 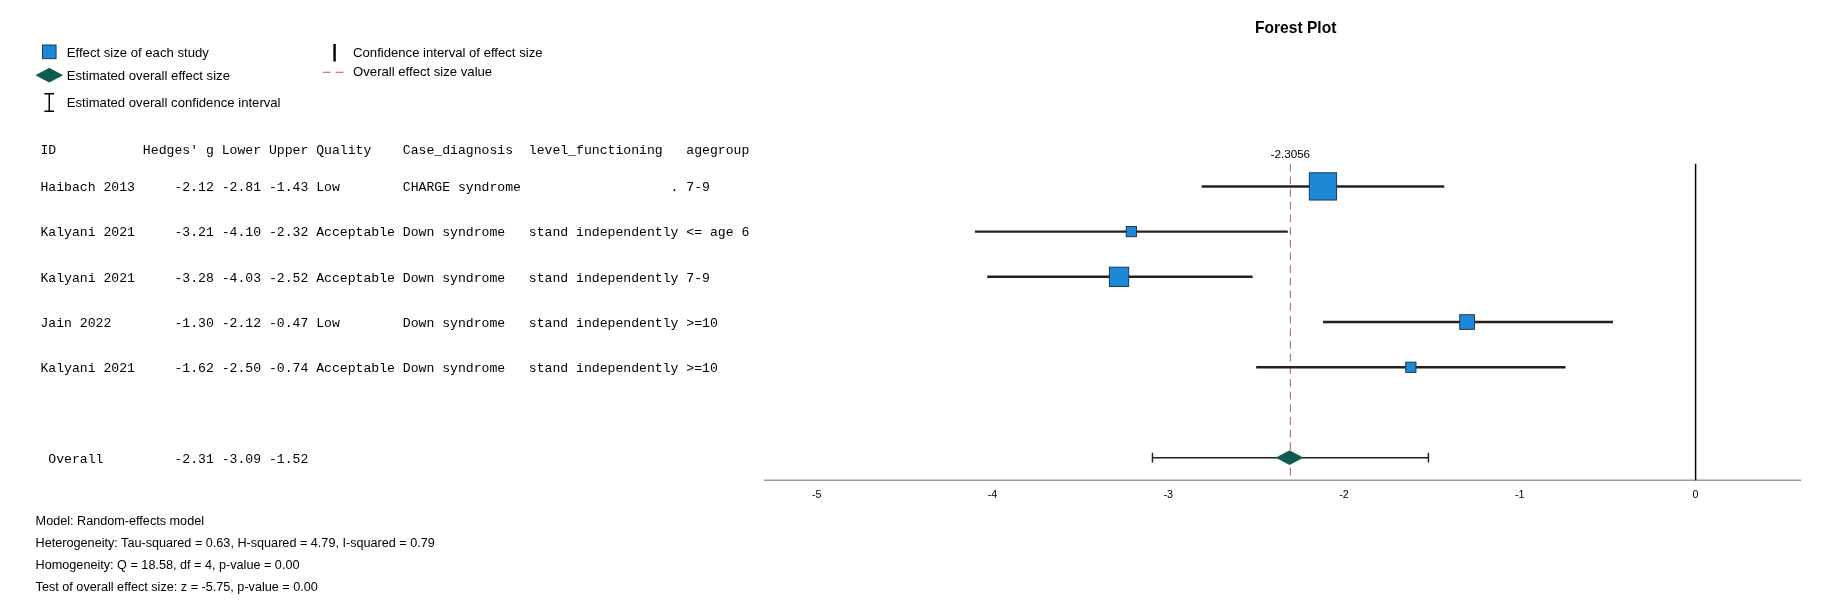 What do you see at coordinates (1168, 493) in the screenshot?
I see `x-tick-label: -3` at bounding box center [1168, 493].